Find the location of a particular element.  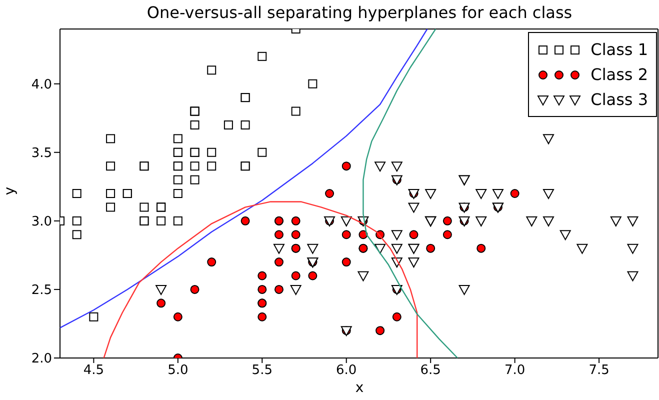

y-tick-label: 2.5 is located at coordinates (41, 290).